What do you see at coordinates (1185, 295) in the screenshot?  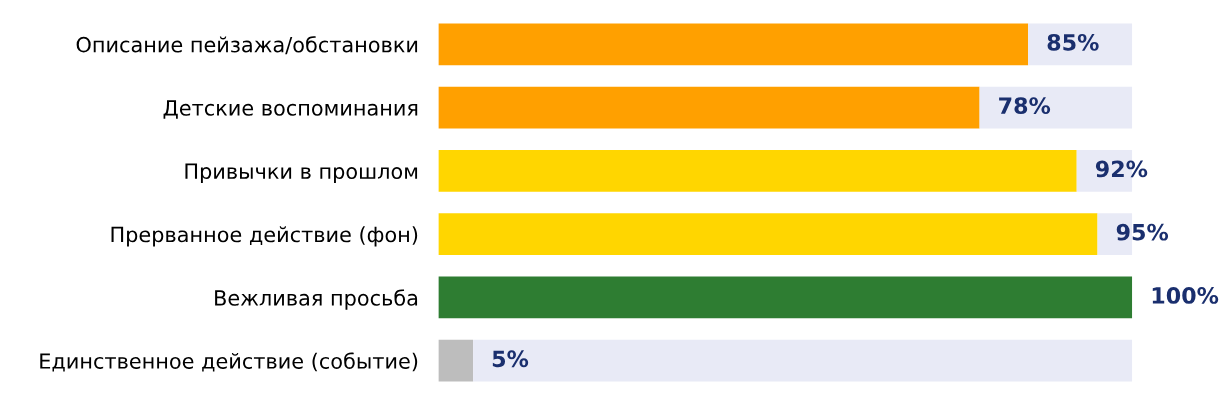 I see `data-label: 100%` at bounding box center [1185, 295].